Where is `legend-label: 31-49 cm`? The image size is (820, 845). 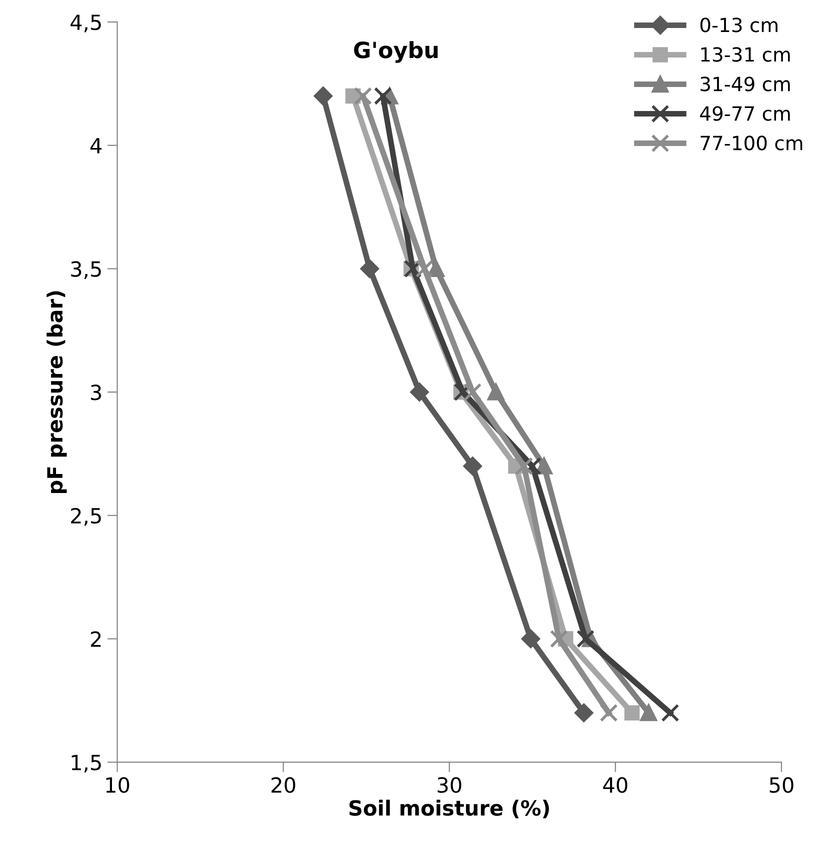
legend-label: 31-49 cm is located at coordinates (745, 84).